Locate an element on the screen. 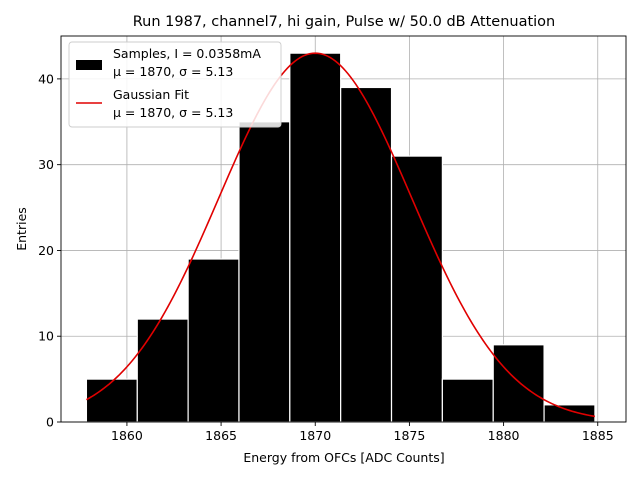  x-tick-label-1870: 1870 is located at coordinates (315, 435).